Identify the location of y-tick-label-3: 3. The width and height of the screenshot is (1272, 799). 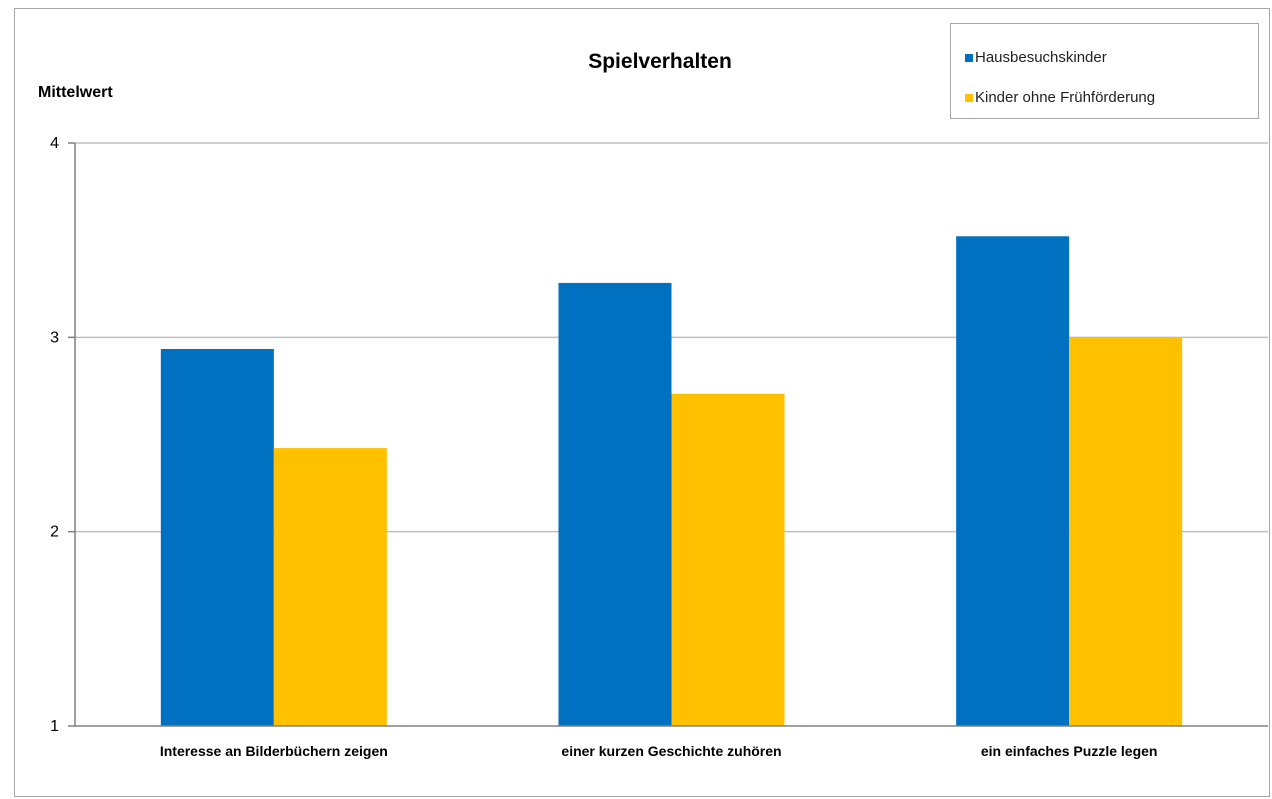
(54, 337).